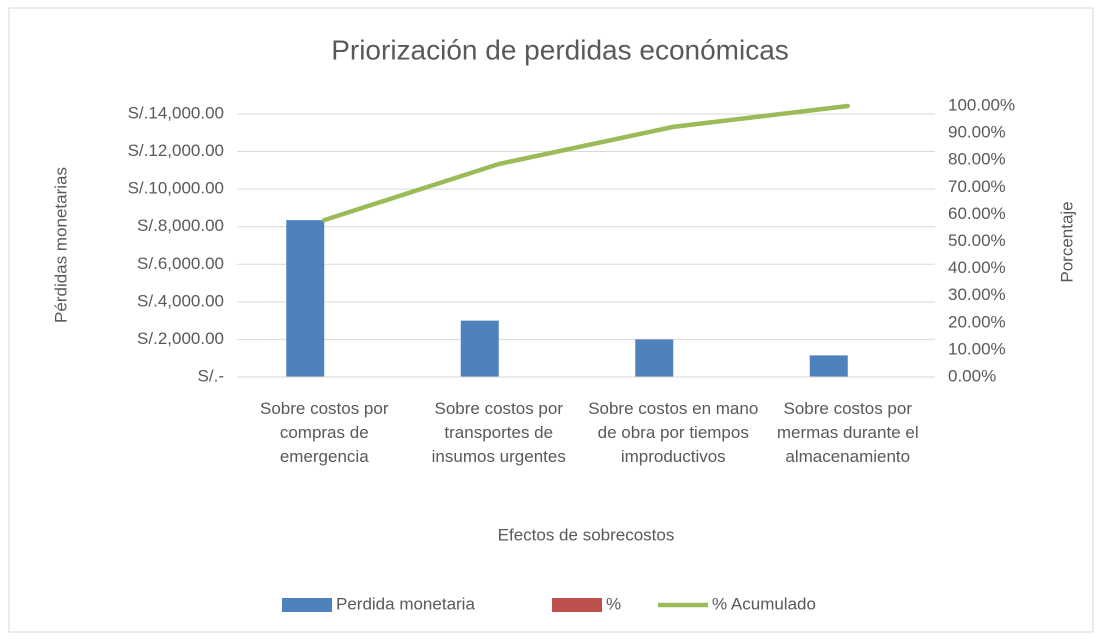  I want to click on y-tick-label: S/.4,000.00, so click(180, 300).